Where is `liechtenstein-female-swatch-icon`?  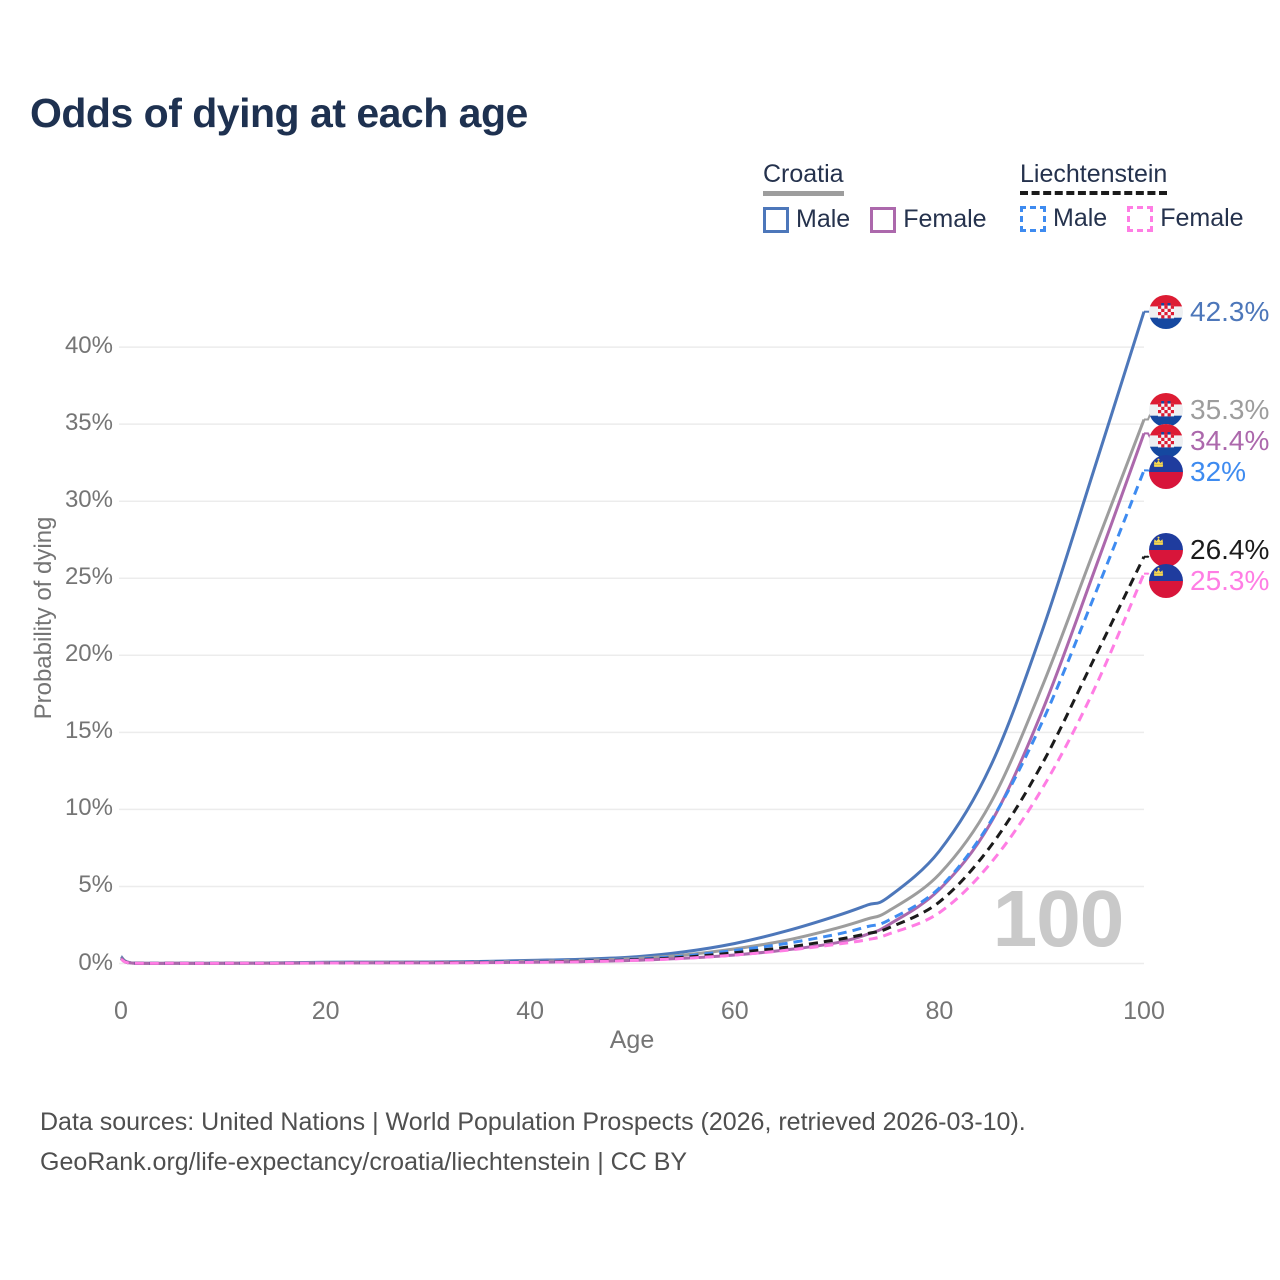
liechtenstein-female-swatch-icon is located at coordinates (1140, 218).